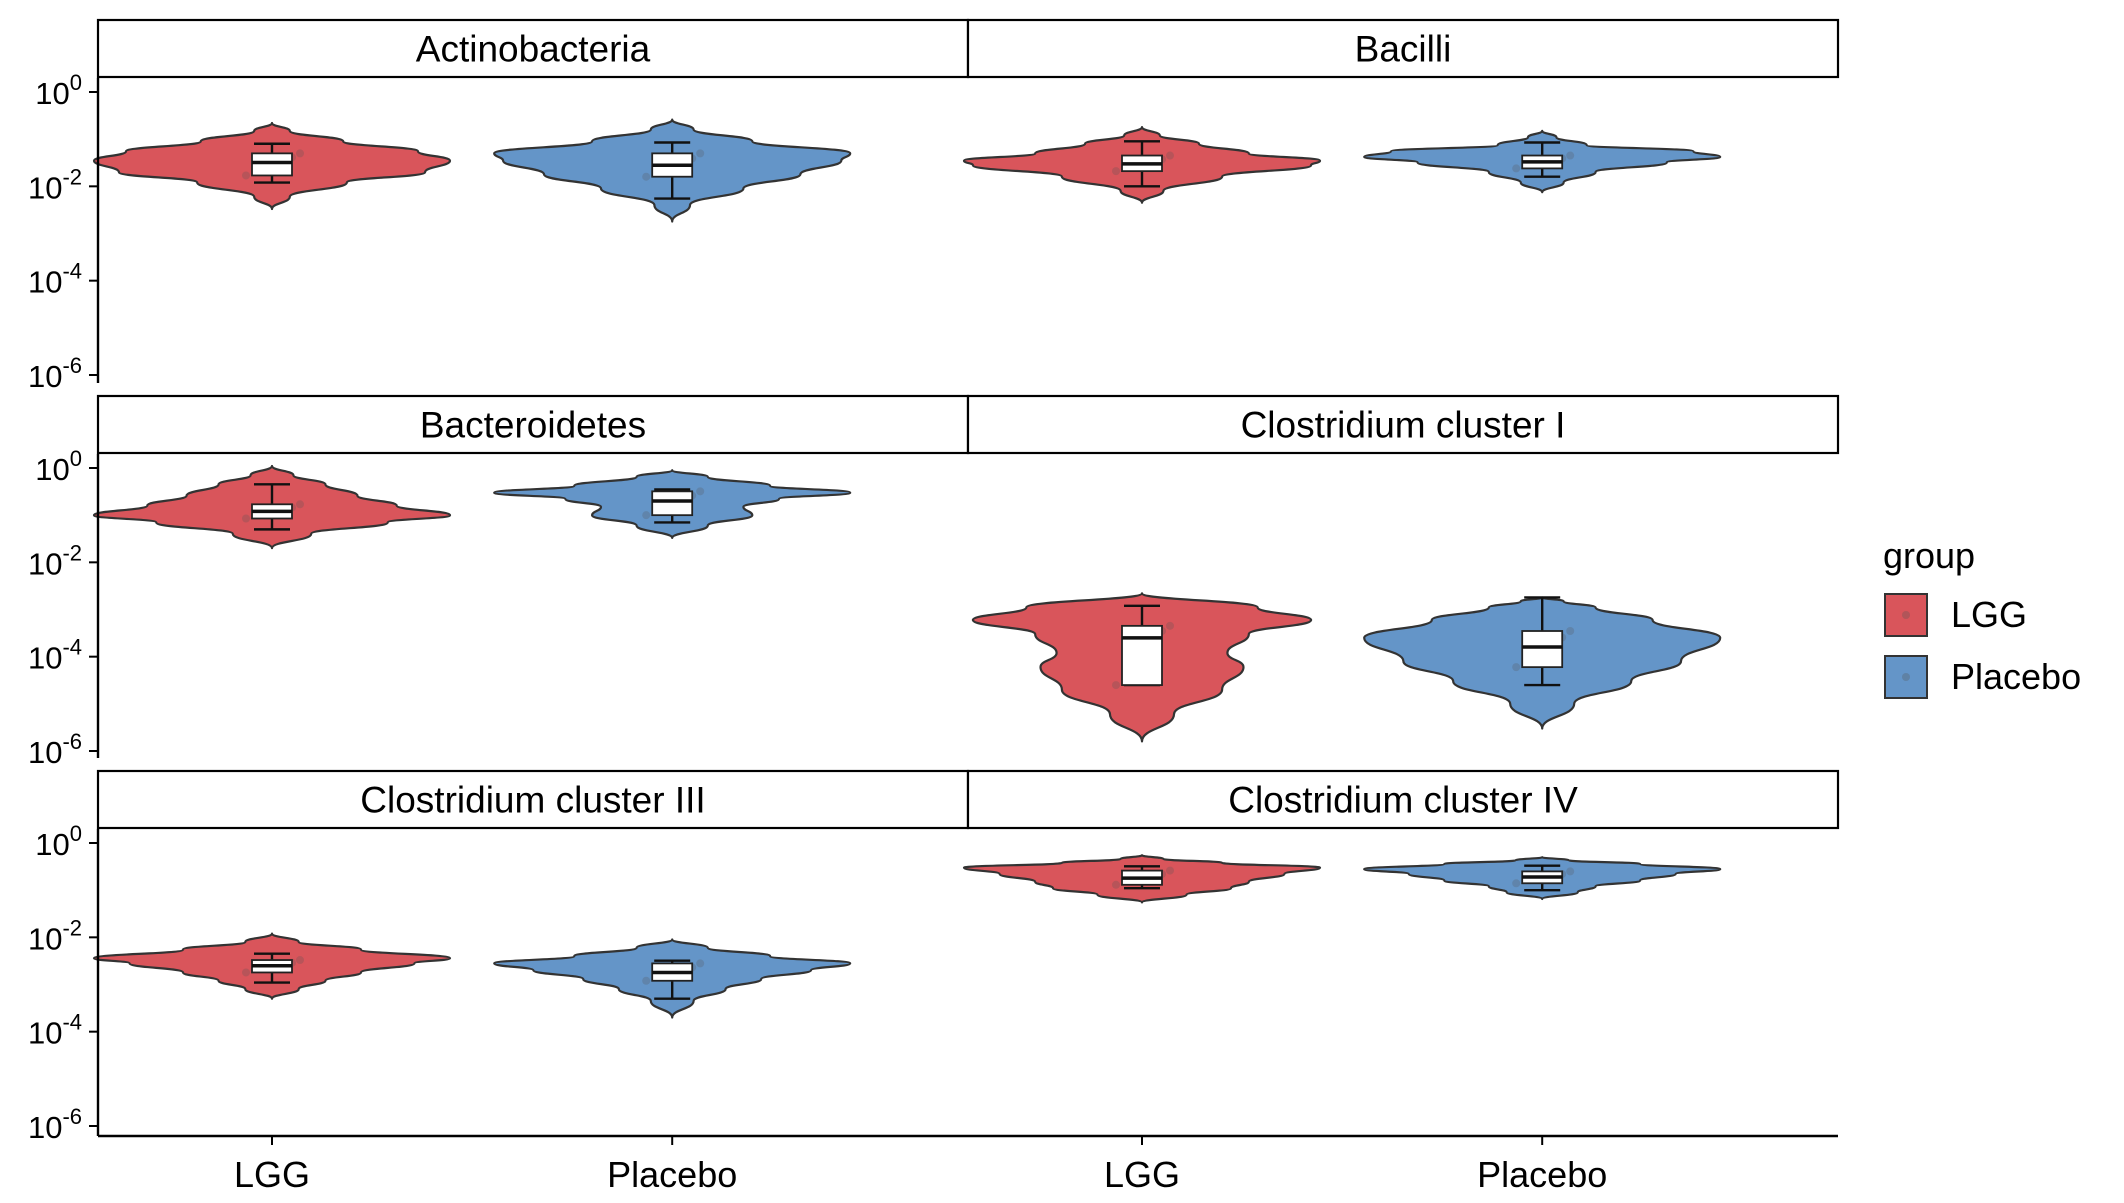 Image resolution: width=2124 pixels, height=1203 pixels. I want to click on facet-title: Actinobacteria, so click(533, 49).